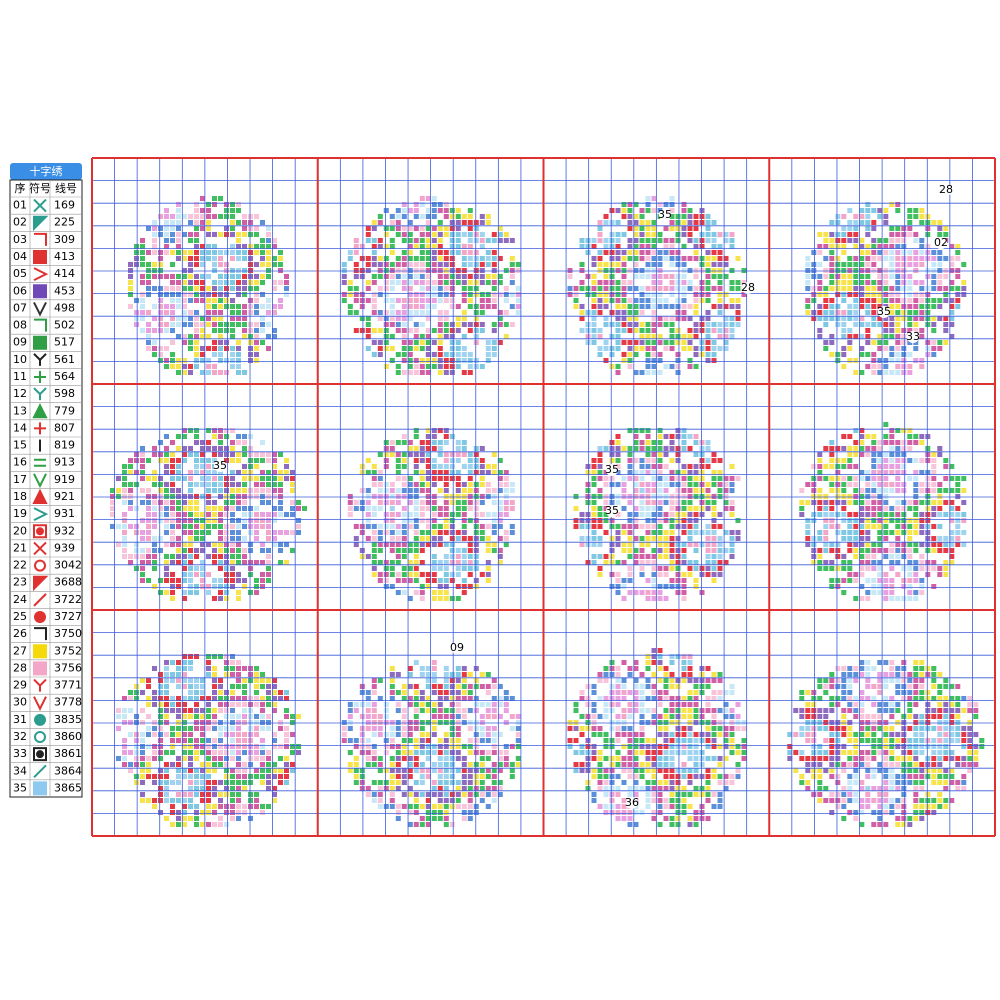 The width and height of the screenshot is (1000, 1000). Describe the element at coordinates (20, 325) in the screenshot. I see `row-index: 08` at that location.